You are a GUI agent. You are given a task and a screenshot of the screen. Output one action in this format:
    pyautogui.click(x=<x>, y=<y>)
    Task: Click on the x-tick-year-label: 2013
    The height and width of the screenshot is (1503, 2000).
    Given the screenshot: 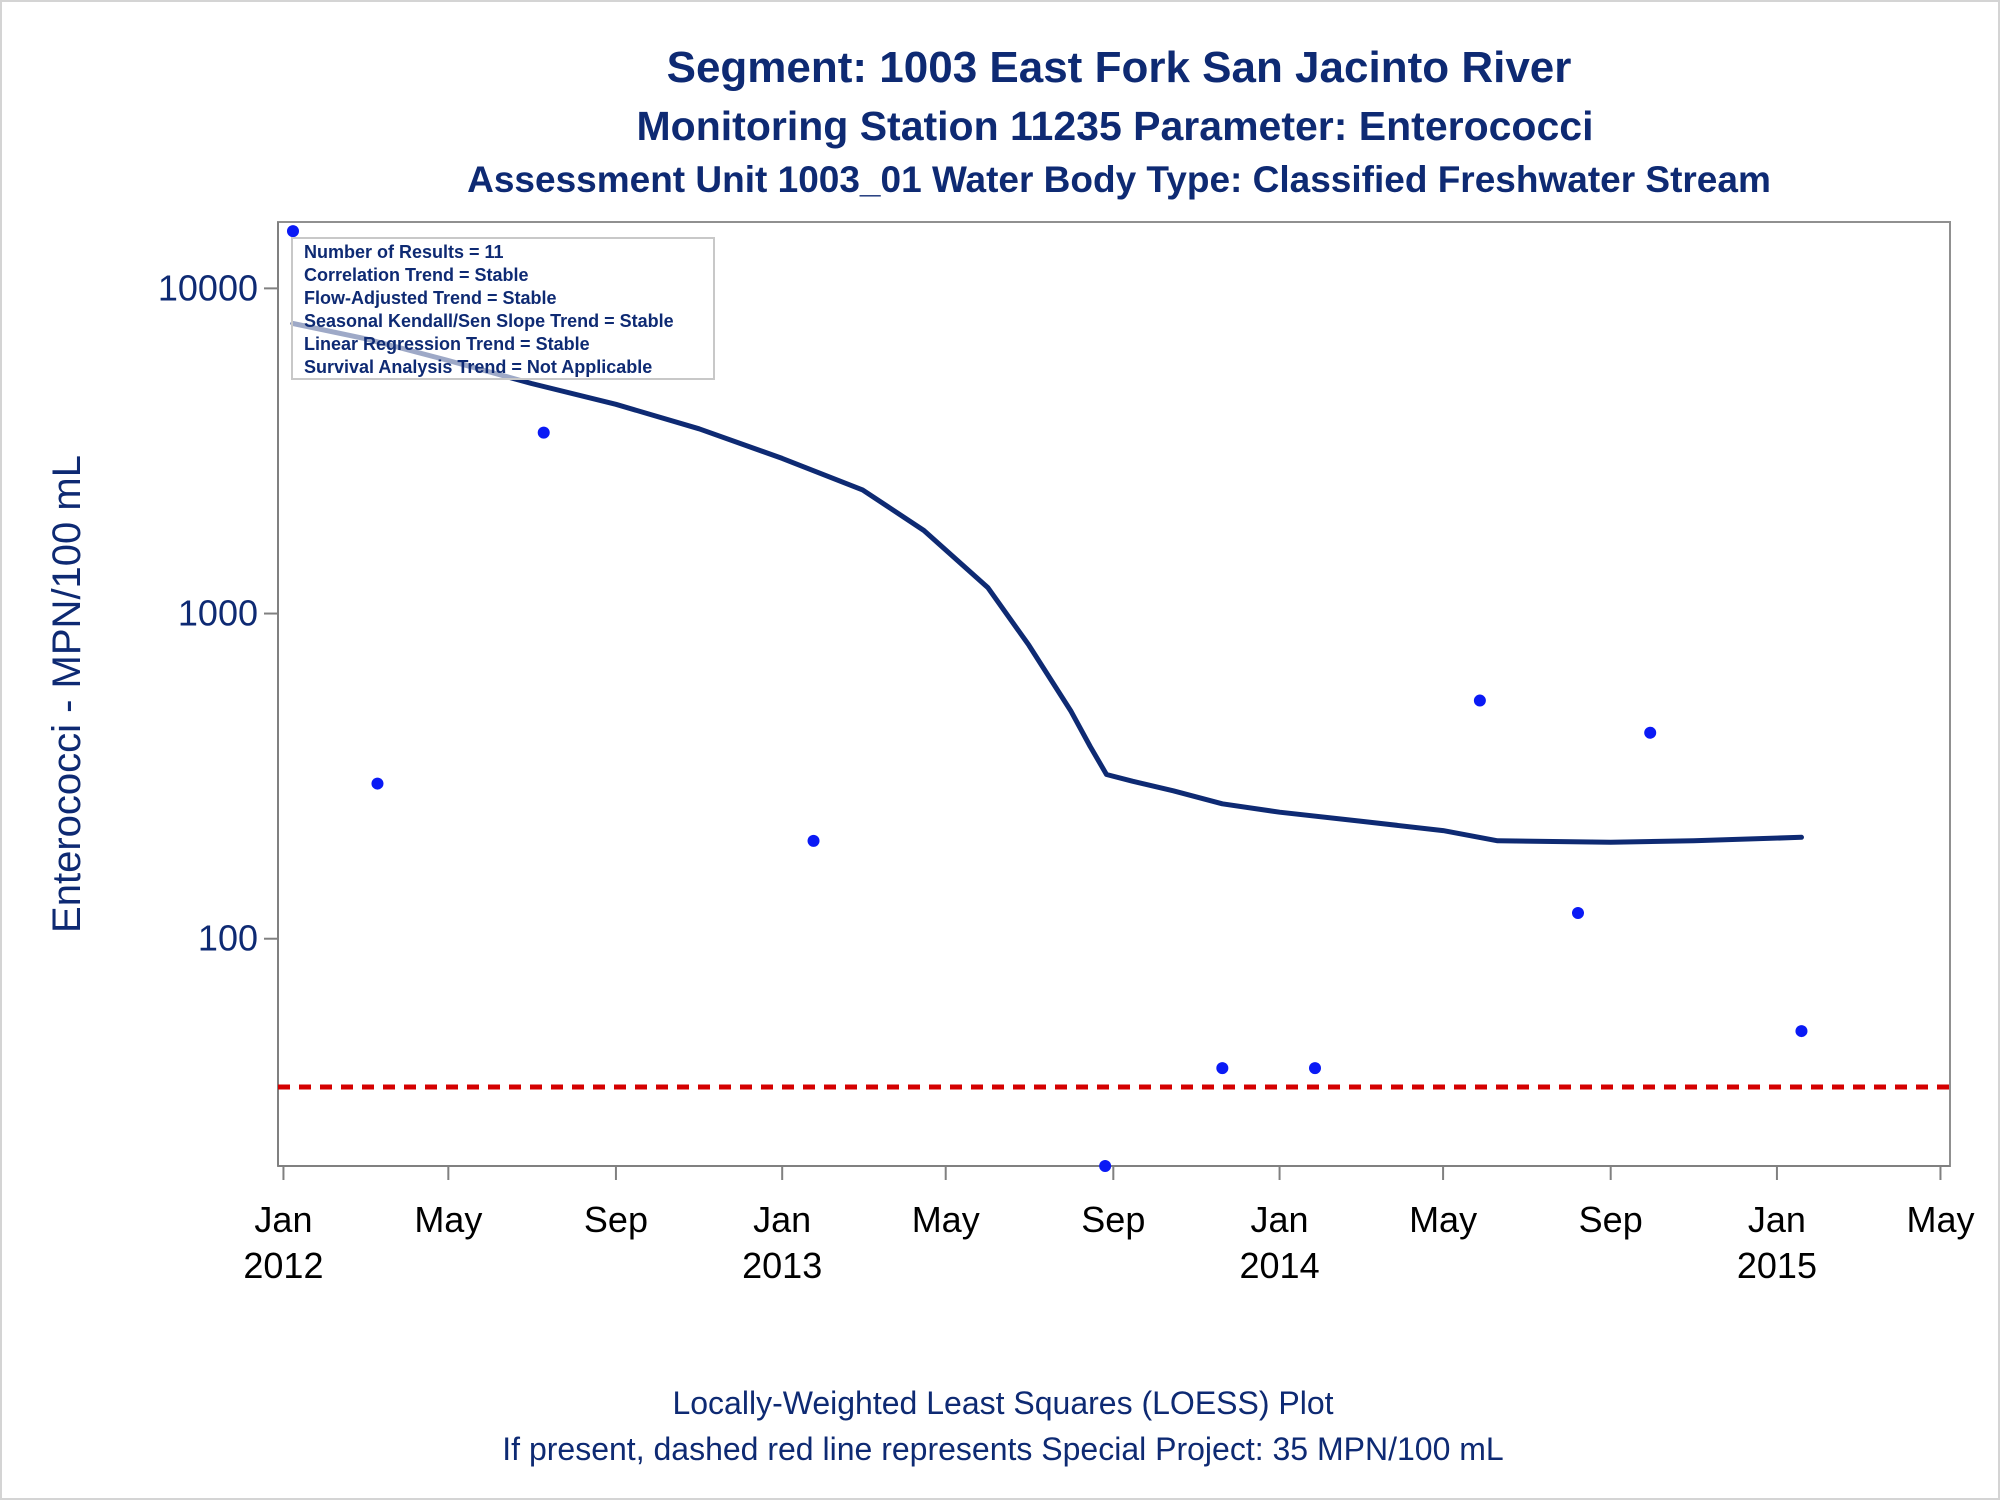 What is the action you would take?
    pyautogui.click(x=782, y=1265)
    